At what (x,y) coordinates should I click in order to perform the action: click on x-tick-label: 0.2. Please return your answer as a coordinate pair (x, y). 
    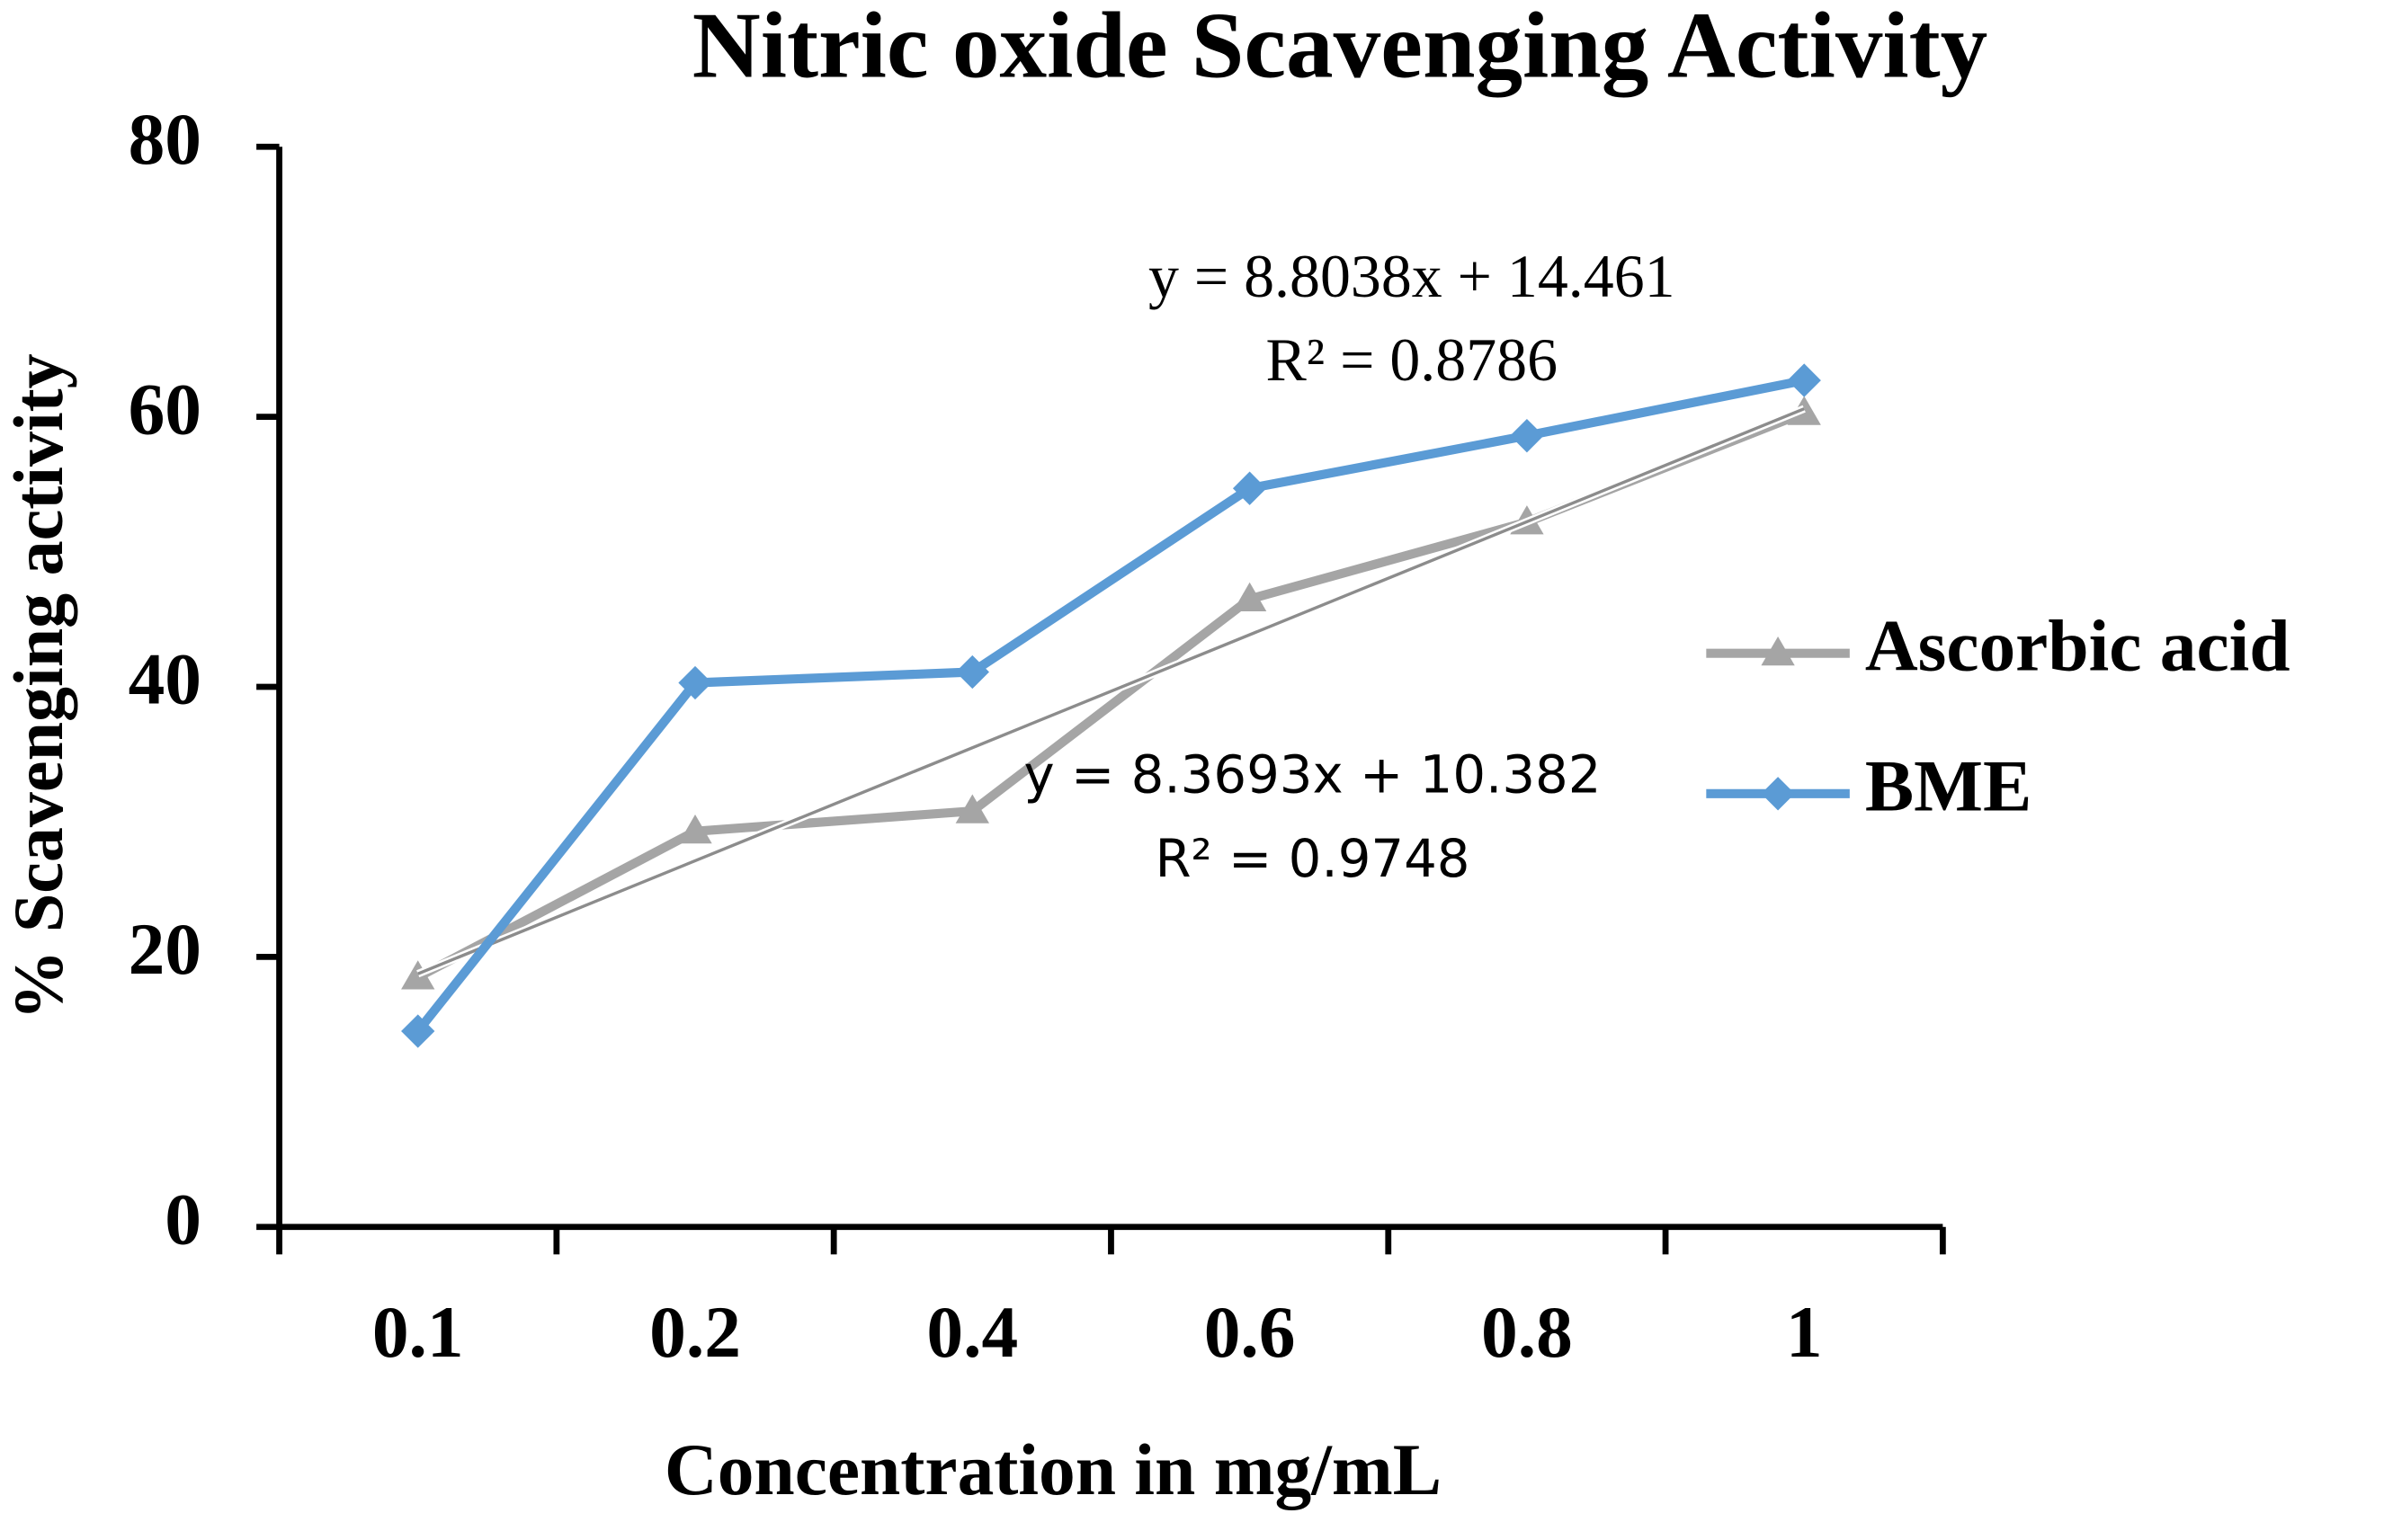
    Looking at the image, I should click on (695, 1332).